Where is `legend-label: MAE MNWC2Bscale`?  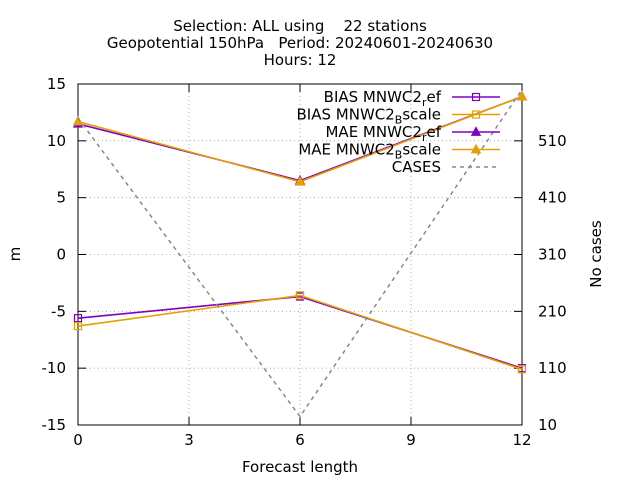 legend-label: MAE MNWC2Bscale is located at coordinates (369, 151).